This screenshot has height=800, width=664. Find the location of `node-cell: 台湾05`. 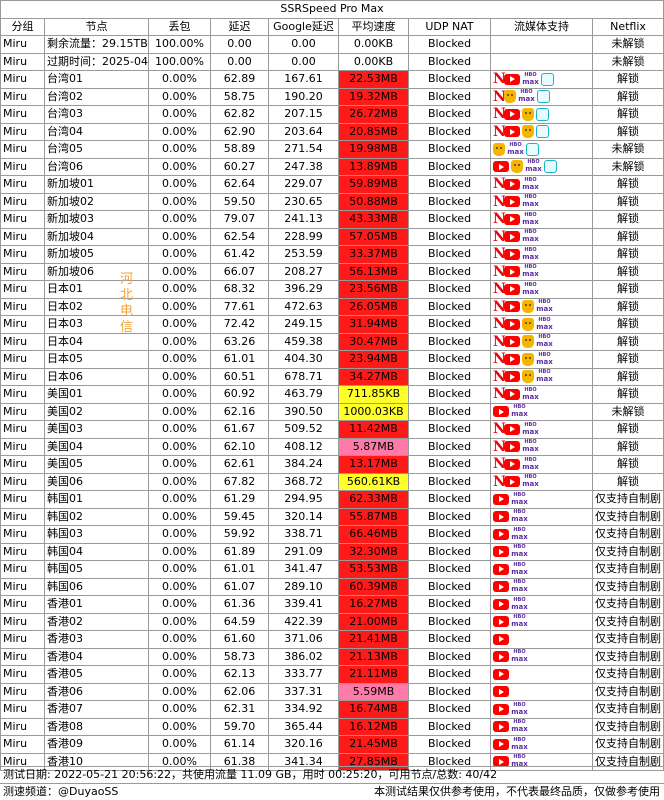

node-cell: 台湾05 is located at coordinates (96, 149).